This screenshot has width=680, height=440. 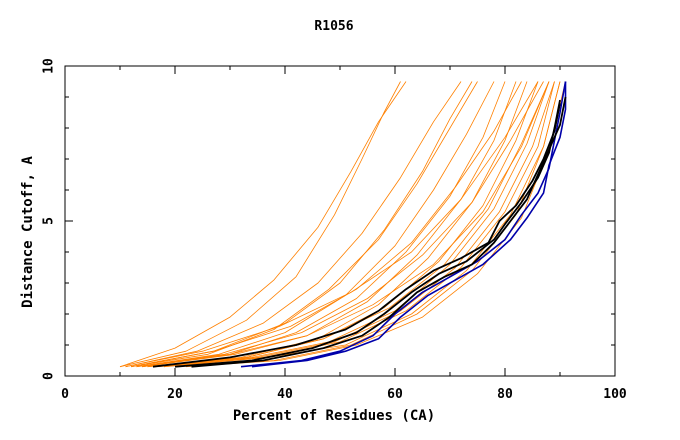 I want to click on x-tick-label: 0, so click(x=65, y=394).